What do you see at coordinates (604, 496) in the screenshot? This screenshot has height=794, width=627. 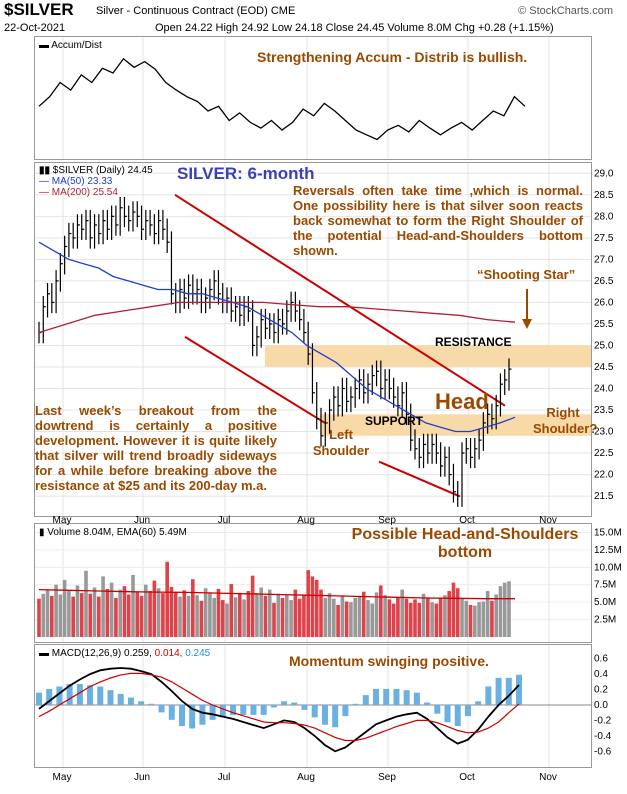 I see `price-tick-label: 21.5` at bounding box center [604, 496].